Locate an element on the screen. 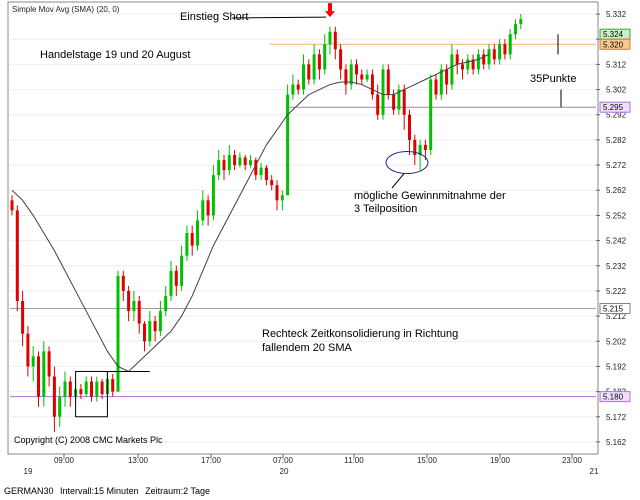 The image size is (640, 500). y-tick-label: 5.262 is located at coordinates (616, 190).